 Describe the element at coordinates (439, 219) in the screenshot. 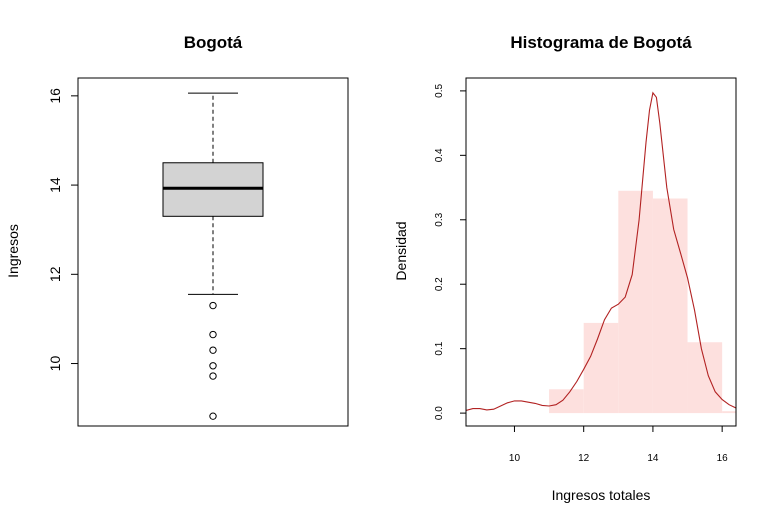

I see `histogram-y-tick-label: 0.3` at that location.